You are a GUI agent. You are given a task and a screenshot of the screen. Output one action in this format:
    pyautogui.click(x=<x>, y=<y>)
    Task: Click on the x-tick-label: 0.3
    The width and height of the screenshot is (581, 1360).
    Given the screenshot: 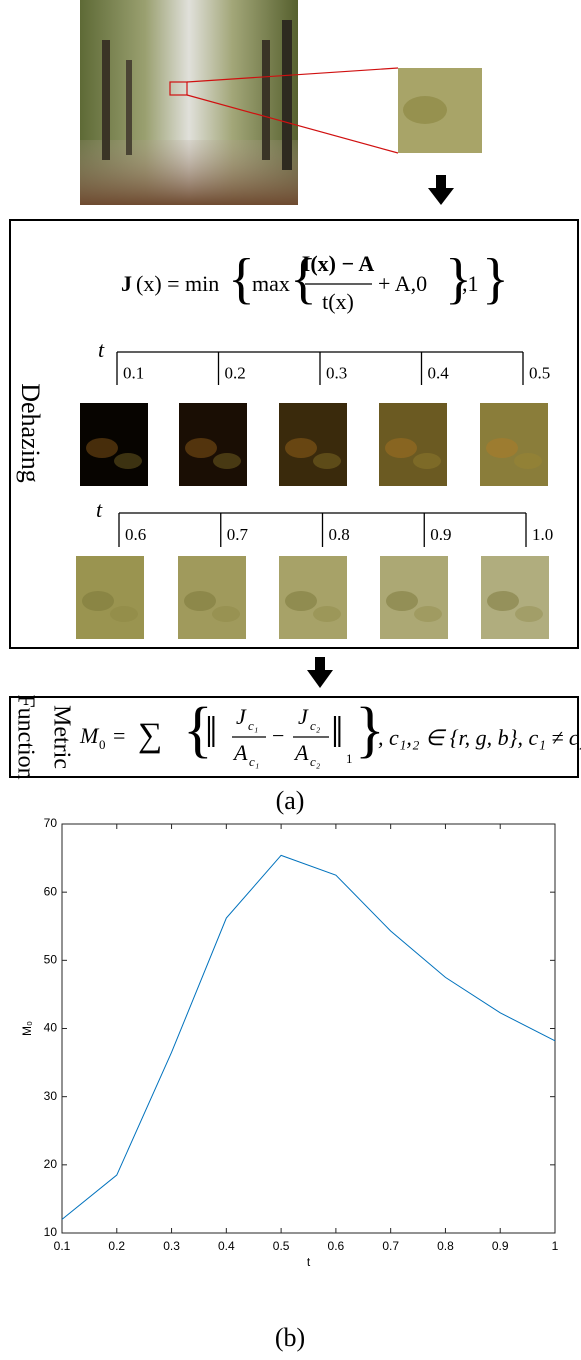 What is the action you would take?
    pyautogui.click(x=171, y=1246)
    